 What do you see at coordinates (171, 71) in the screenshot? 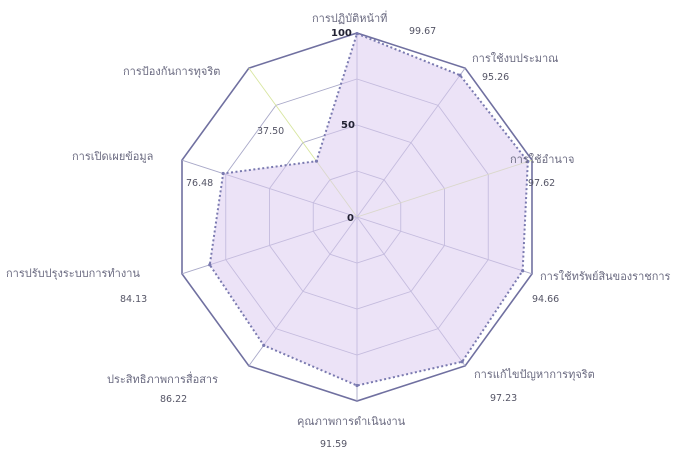
I see `category-label: การป้องกันการทุจริต` at bounding box center [171, 71].